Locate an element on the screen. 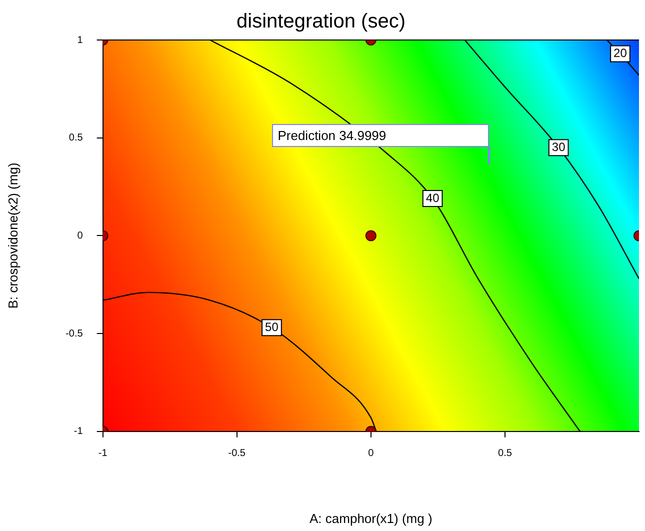 The width and height of the screenshot is (645, 531). series-label: 50 is located at coordinates (272, 327).